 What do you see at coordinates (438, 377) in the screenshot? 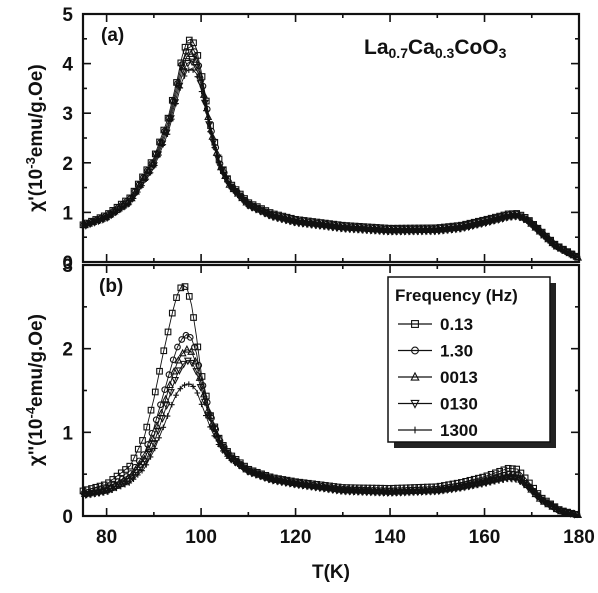
I see `legend-entry: 0013` at bounding box center [438, 377].